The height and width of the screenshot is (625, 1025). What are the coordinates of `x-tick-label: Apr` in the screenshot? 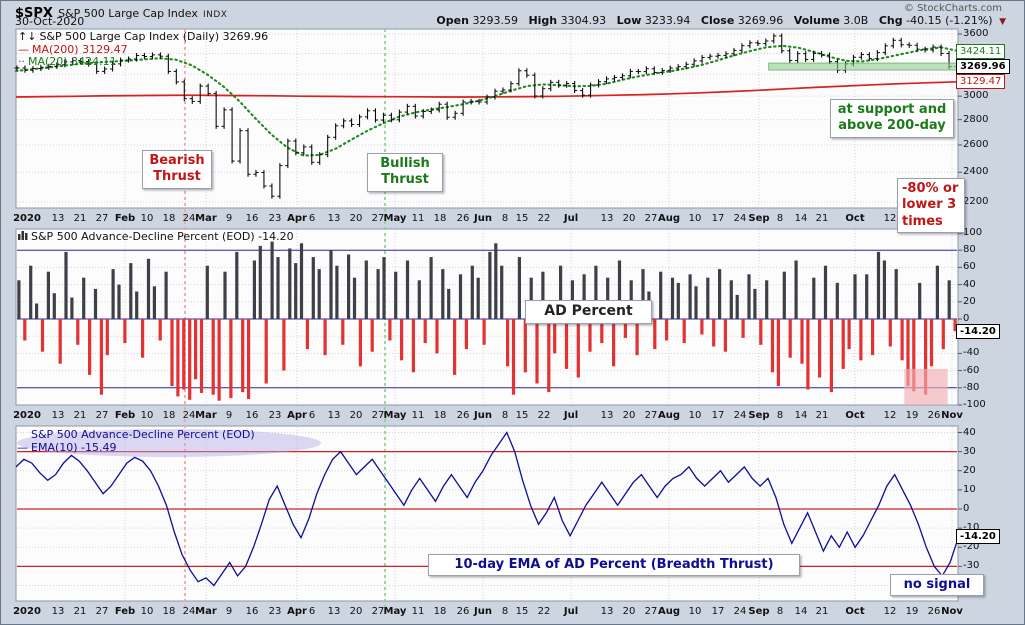 It's located at (297, 611).